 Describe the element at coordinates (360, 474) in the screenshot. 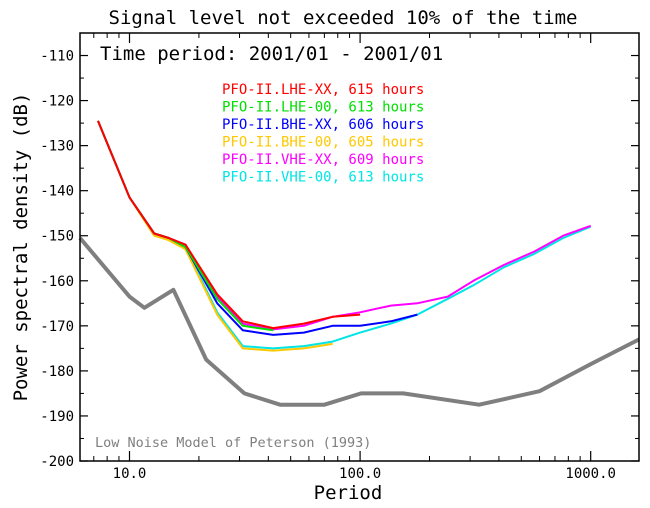

I see `x-tick-label: 100.0` at that location.